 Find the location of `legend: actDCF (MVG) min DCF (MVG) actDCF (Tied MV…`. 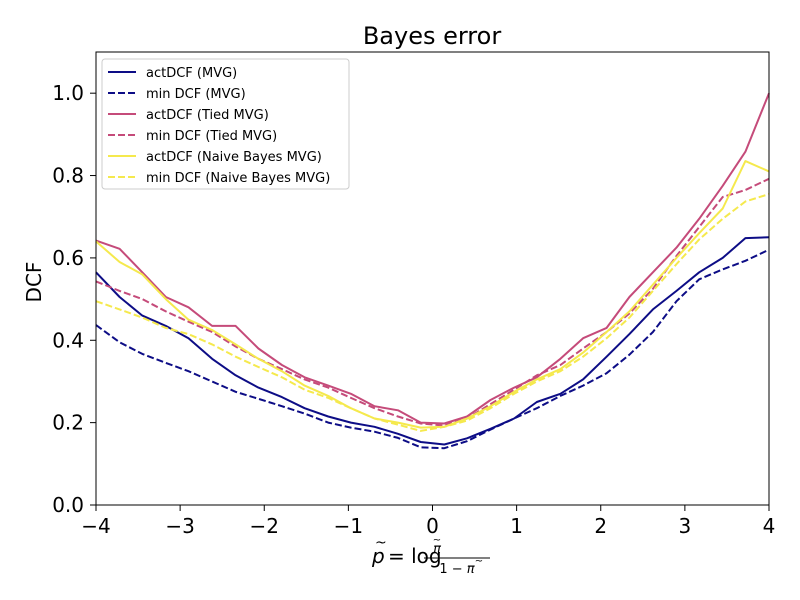

legend: actDCF (MVG) min DCF (MVG) actDCF (Tied MV… is located at coordinates (225, 124).